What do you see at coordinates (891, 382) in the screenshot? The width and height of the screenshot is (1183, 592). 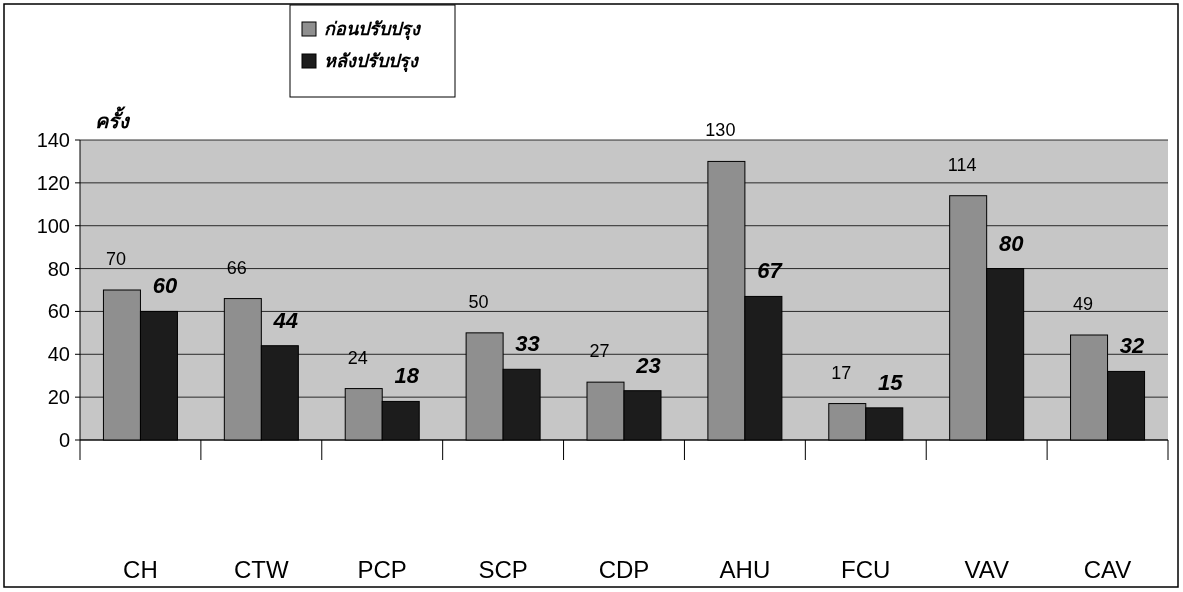 I see `data-label: 15` at bounding box center [891, 382].